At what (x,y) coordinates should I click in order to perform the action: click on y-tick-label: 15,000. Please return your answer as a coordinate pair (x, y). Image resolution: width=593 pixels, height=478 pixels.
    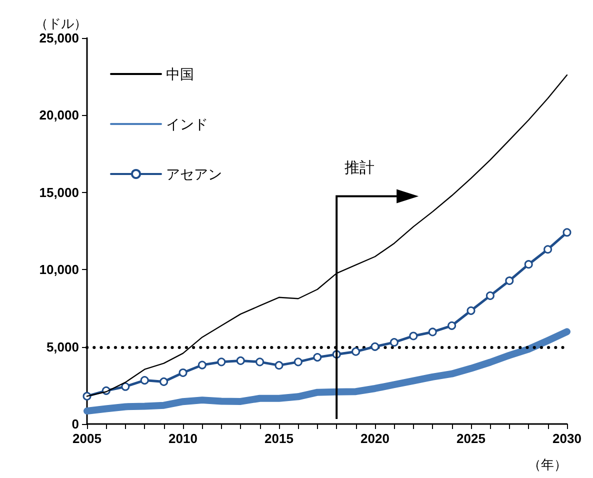
    Looking at the image, I should click on (59, 192).